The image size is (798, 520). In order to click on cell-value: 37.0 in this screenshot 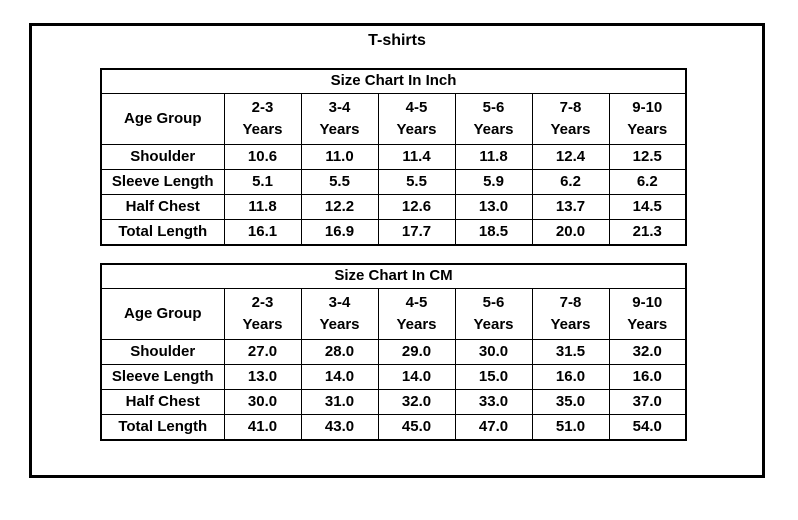, I will do `click(647, 402)`.